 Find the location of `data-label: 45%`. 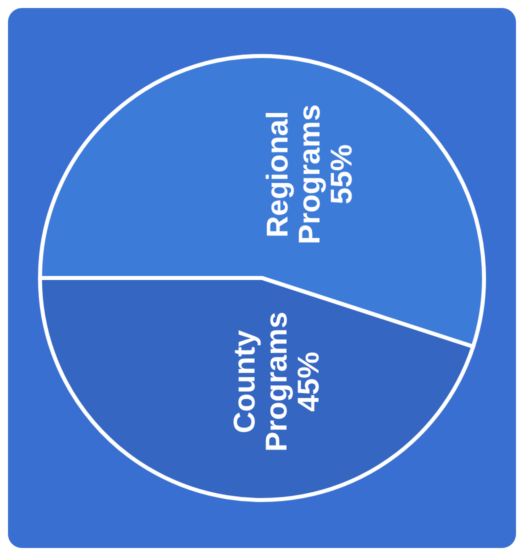

data-label: 45% is located at coordinates (309, 382).